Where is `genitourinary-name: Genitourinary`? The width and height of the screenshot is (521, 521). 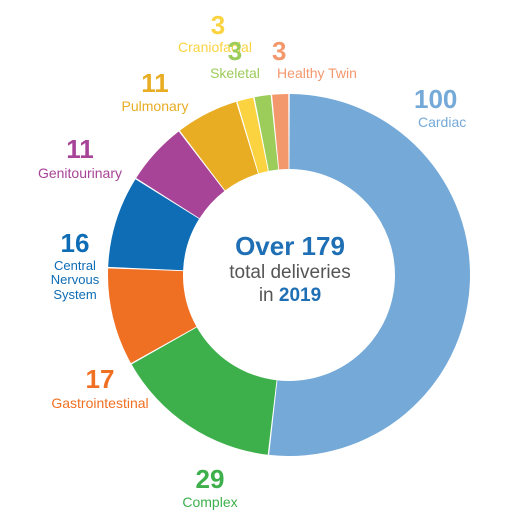
genitourinary-name: Genitourinary is located at coordinates (80, 173).